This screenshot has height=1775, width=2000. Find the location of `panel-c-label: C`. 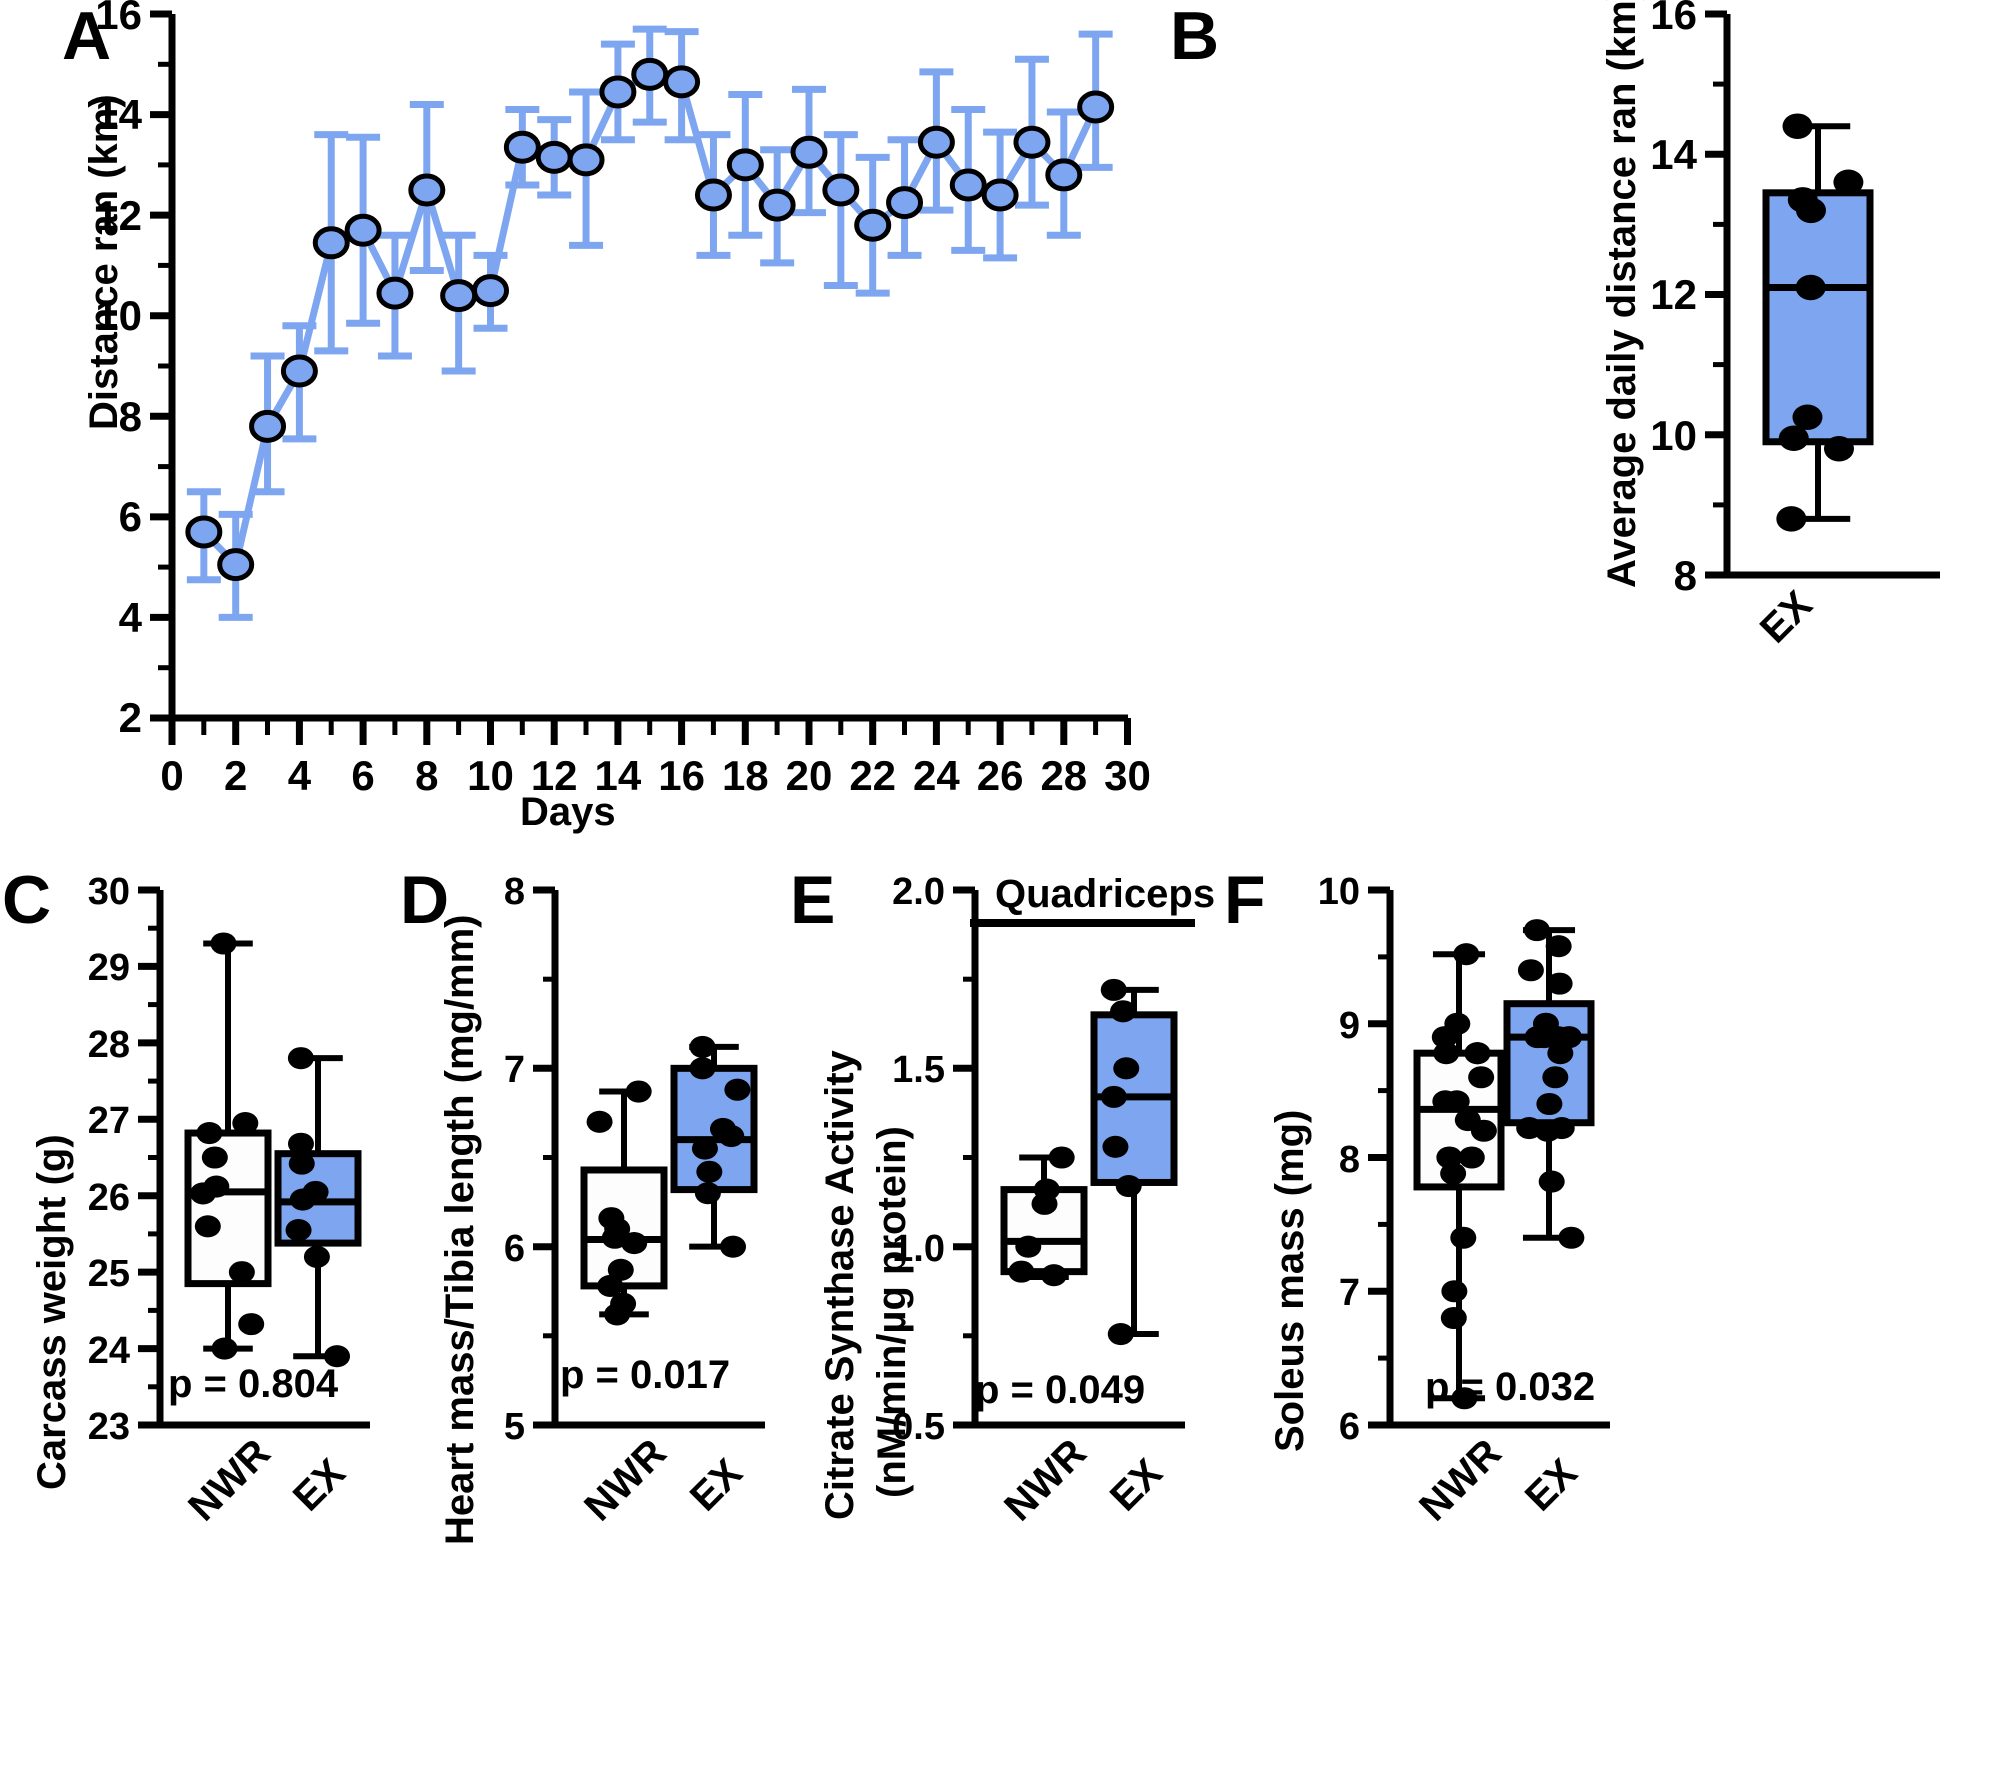

panel-c-label: C is located at coordinates (26, 900).